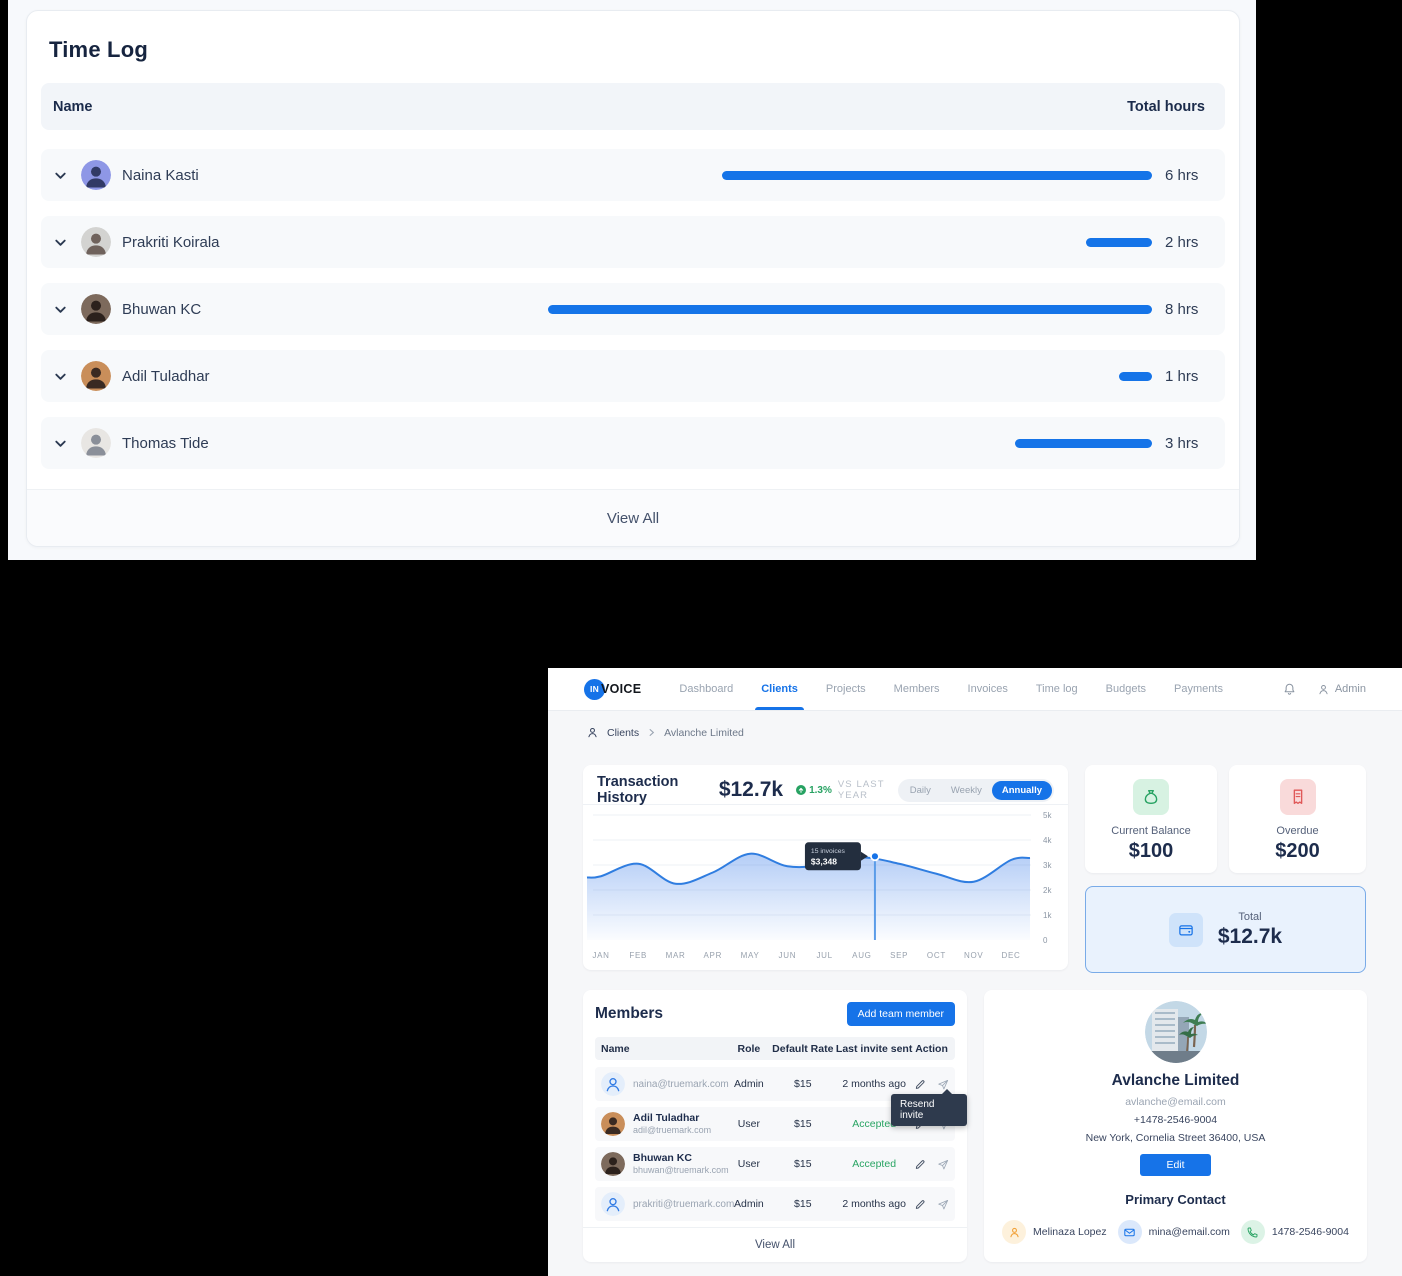 The width and height of the screenshot is (1402, 1276). I want to click on month-label: JUN, so click(788, 955).